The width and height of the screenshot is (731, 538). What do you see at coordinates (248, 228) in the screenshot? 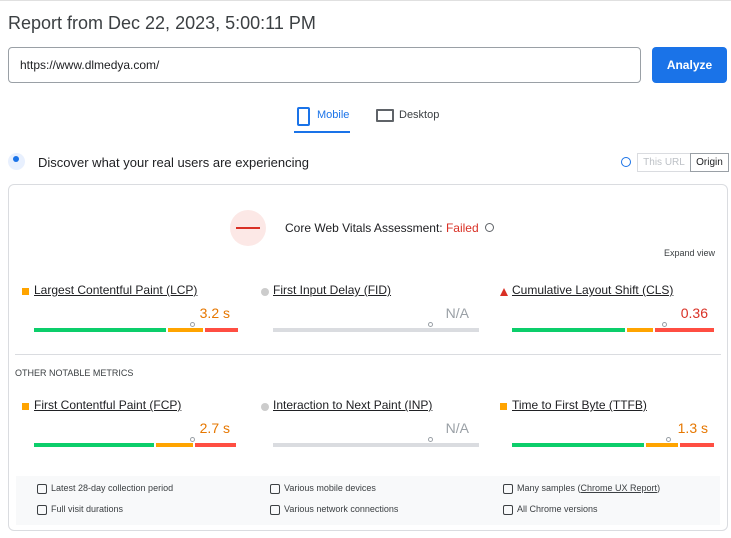
I see `assessment-icon` at bounding box center [248, 228].